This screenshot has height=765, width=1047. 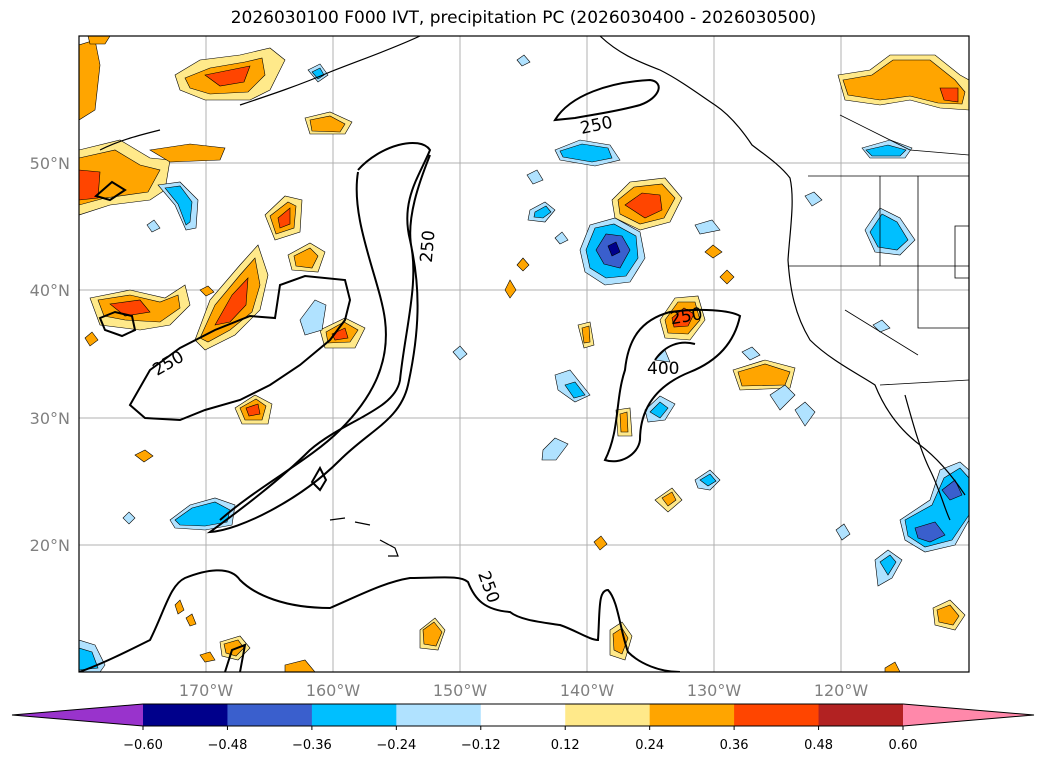 What do you see at coordinates (77, 715) in the screenshot?
I see `colorbar-extension-low` at bounding box center [77, 715].